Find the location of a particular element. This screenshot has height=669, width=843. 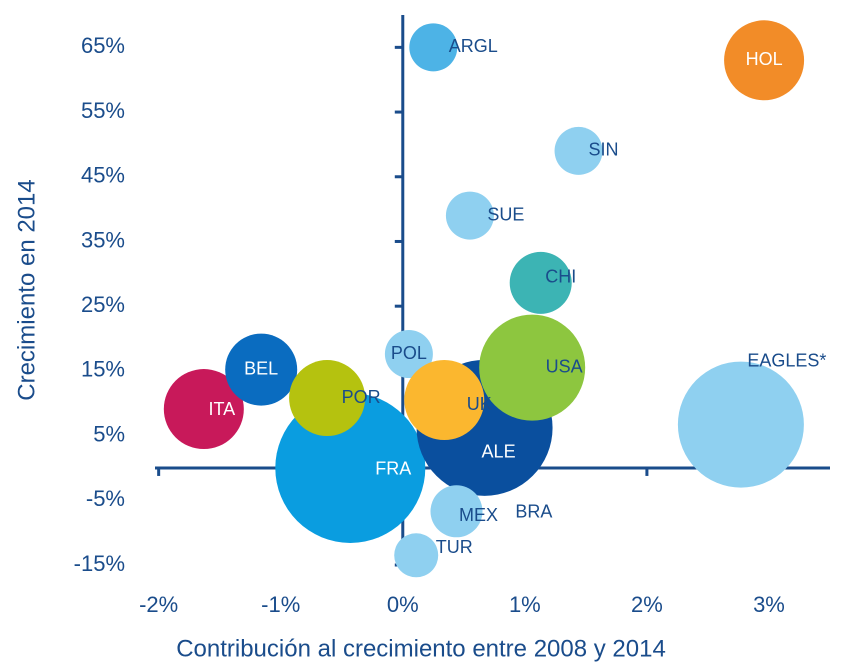

x-tick-label: -1% is located at coordinates (280, 604).